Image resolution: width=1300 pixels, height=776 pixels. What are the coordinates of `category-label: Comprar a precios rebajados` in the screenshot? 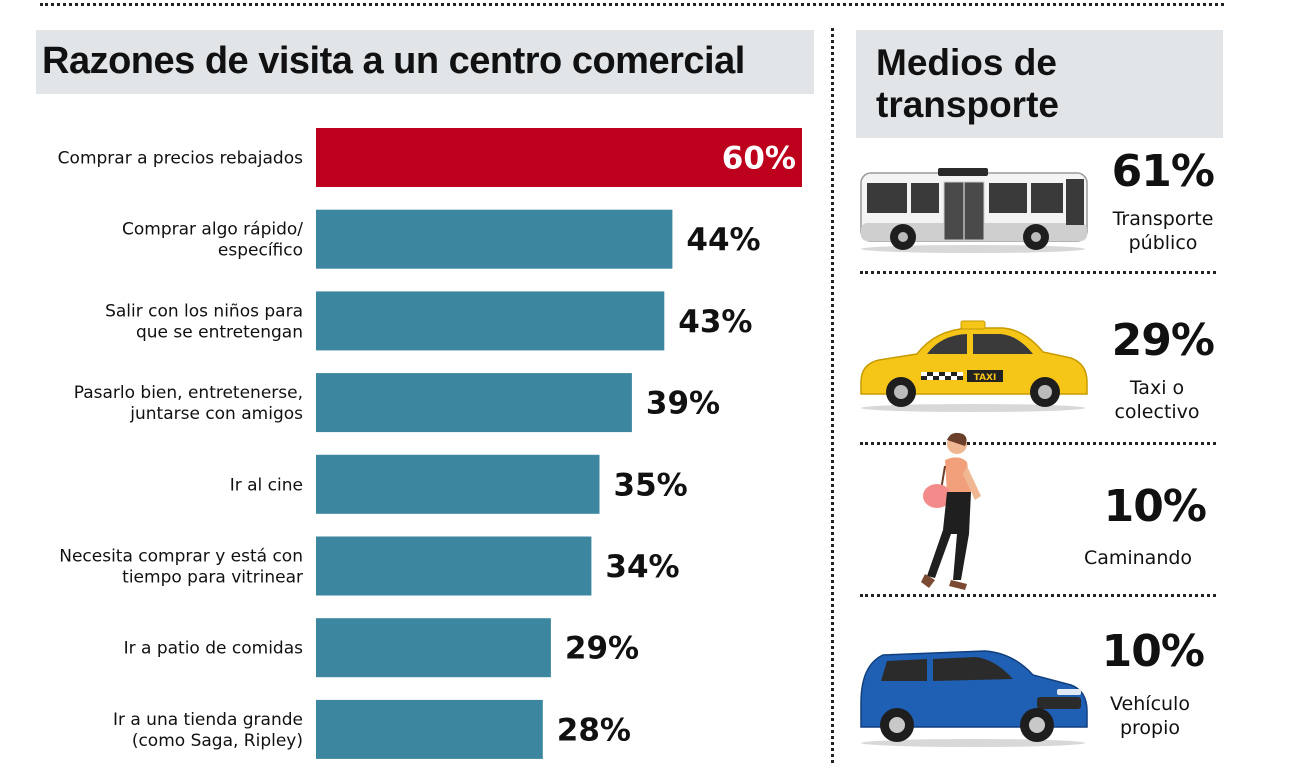 It's located at (180, 159).